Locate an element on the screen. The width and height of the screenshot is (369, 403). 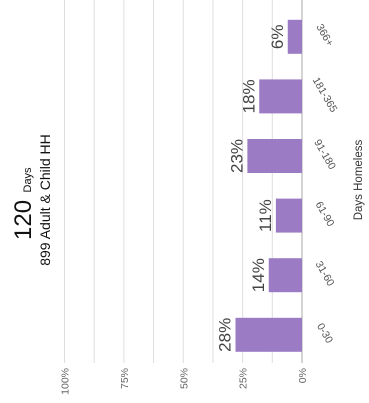
category-label: 61-90 is located at coordinates (325, 213).